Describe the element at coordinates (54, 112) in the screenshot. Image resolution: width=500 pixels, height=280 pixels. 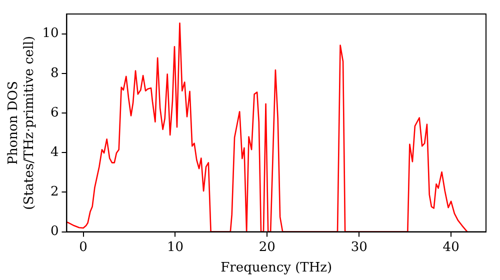
I see `y-tick-label: 6` at that location.